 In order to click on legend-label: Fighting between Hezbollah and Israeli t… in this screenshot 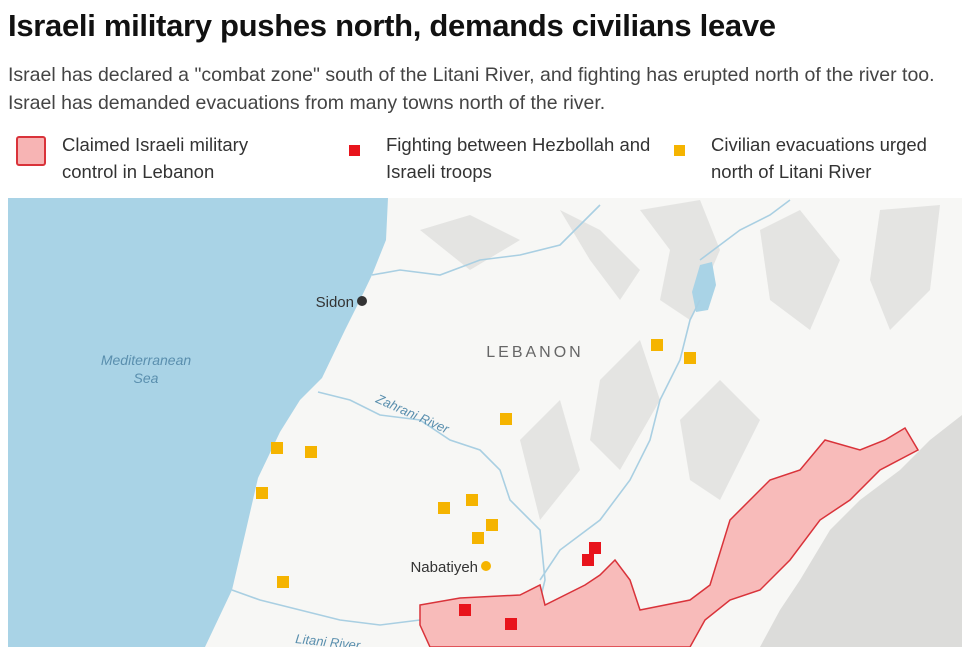, I will do `click(518, 158)`.